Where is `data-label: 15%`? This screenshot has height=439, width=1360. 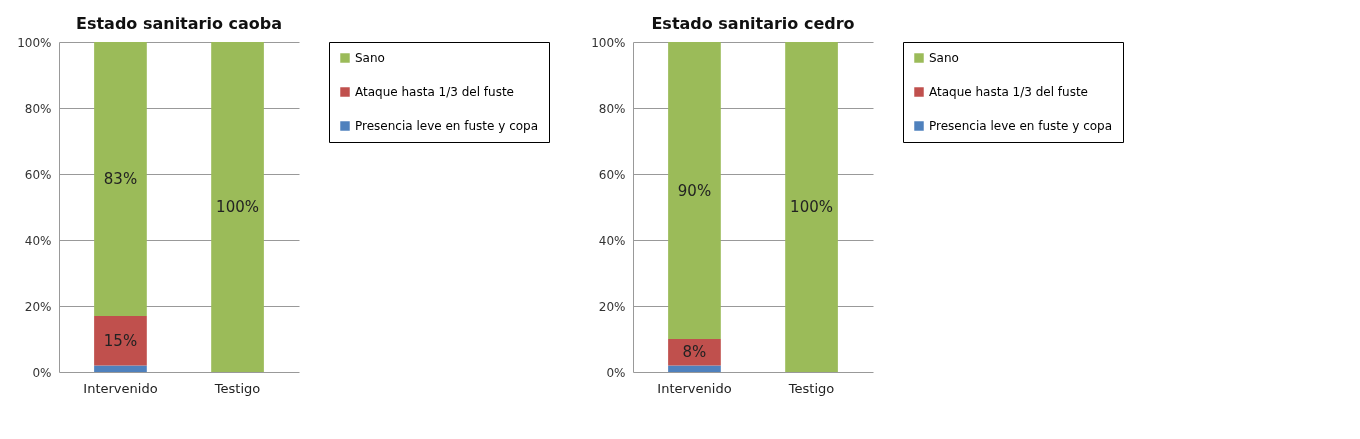 data-label: 15% is located at coordinates (120, 340).